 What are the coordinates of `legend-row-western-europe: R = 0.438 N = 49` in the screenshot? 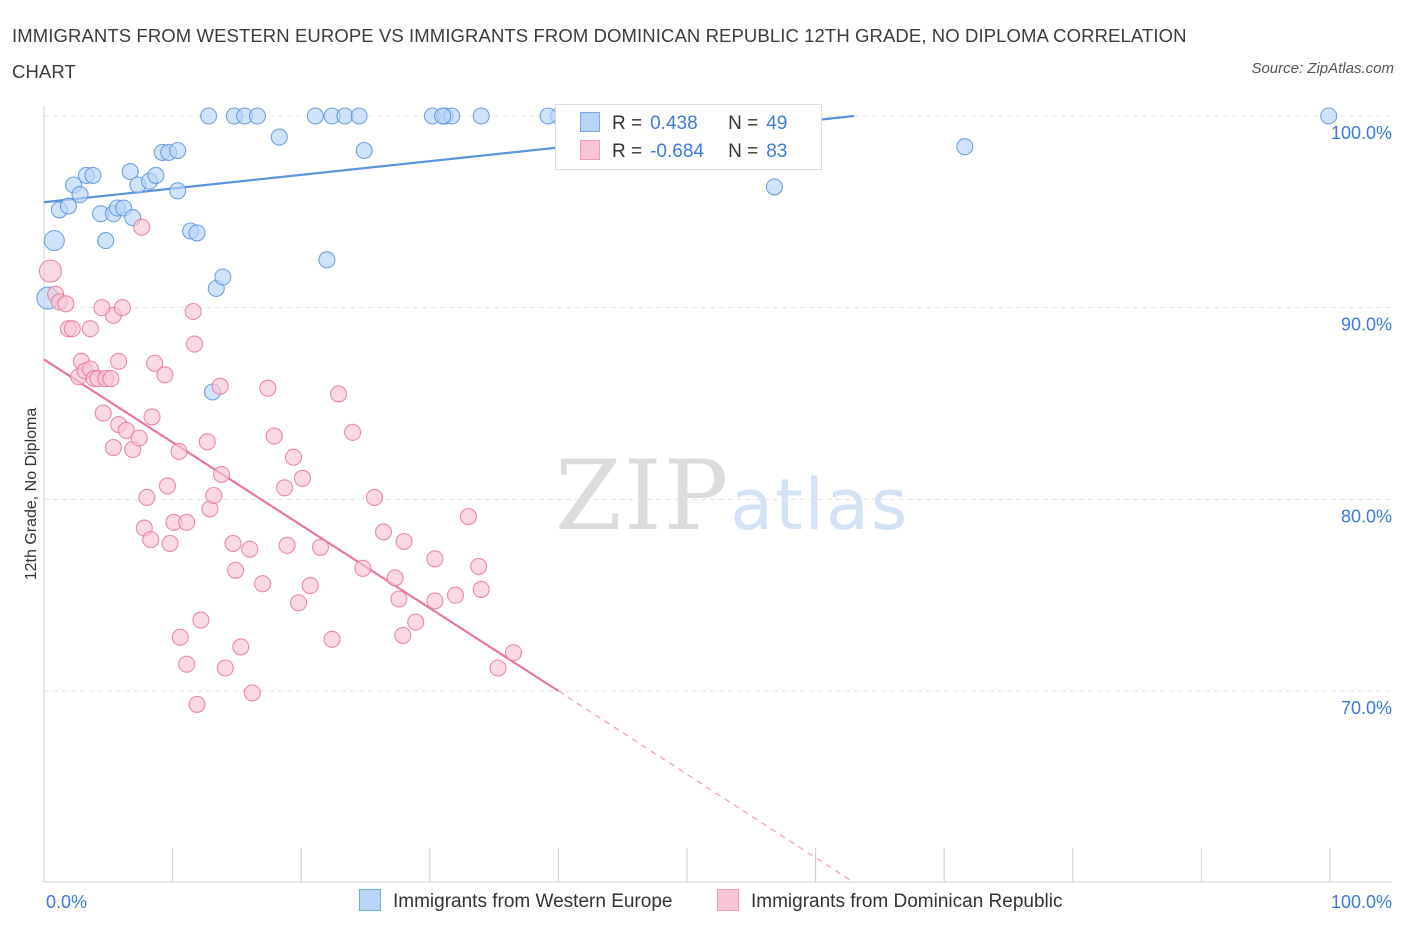 It's located at (683, 124).